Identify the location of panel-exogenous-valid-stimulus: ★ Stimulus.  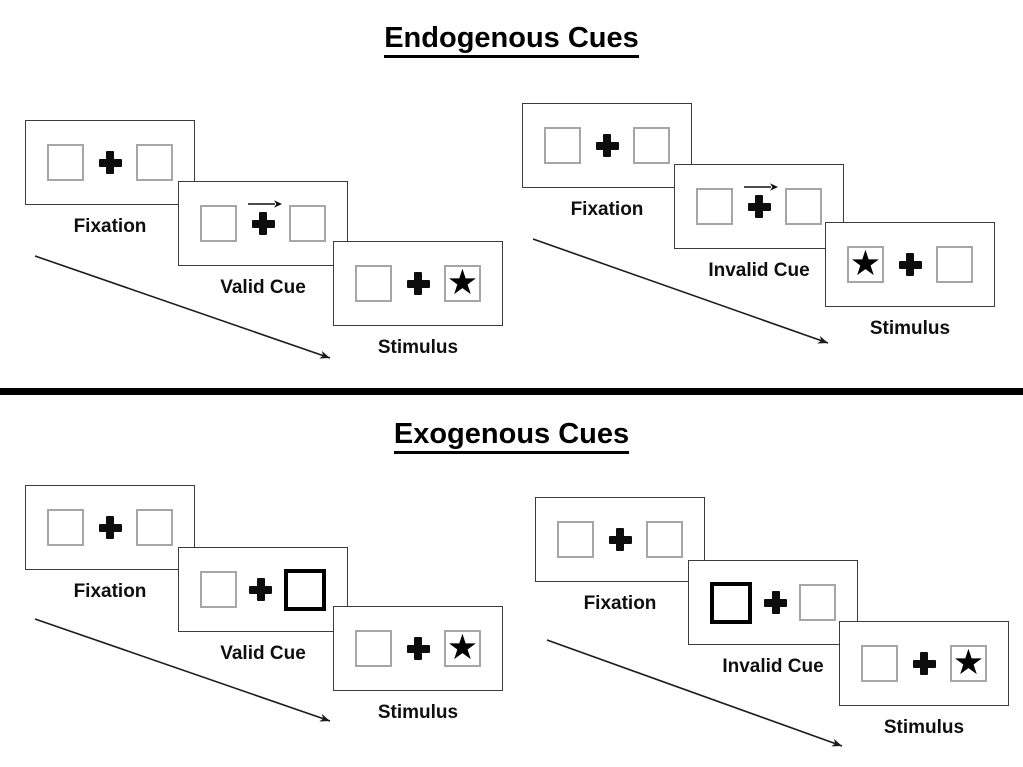
(418, 665).